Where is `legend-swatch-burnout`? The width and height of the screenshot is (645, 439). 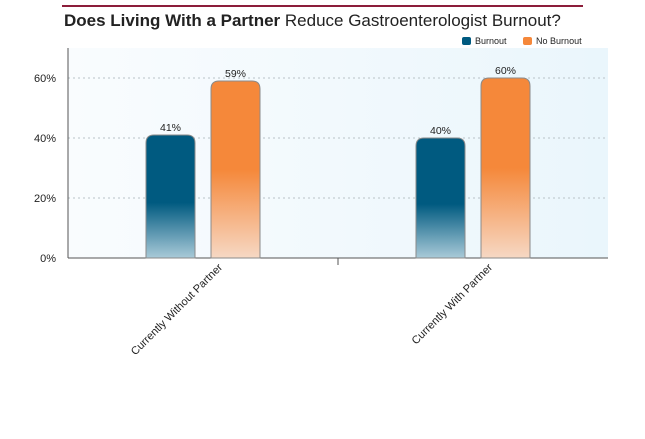
legend-swatch-burnout is located at coordinates (466, 41).